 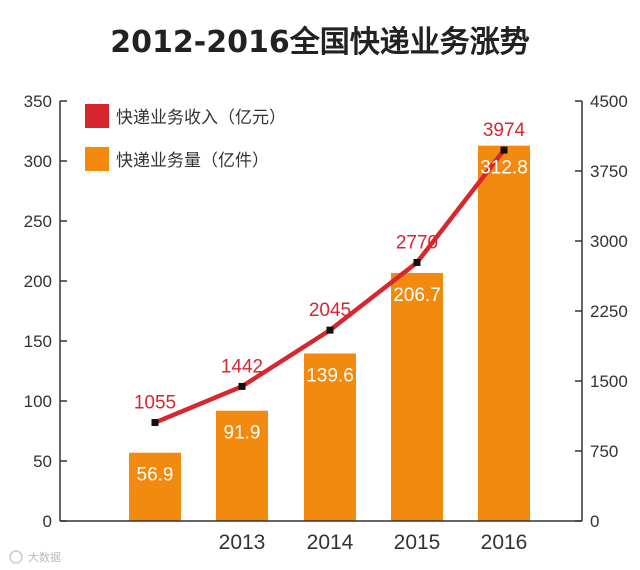 What do you see at coordinates (504, 130) in the screenshot?
I see `revenue-value-label: 3974` at bounding box center [504, 130].